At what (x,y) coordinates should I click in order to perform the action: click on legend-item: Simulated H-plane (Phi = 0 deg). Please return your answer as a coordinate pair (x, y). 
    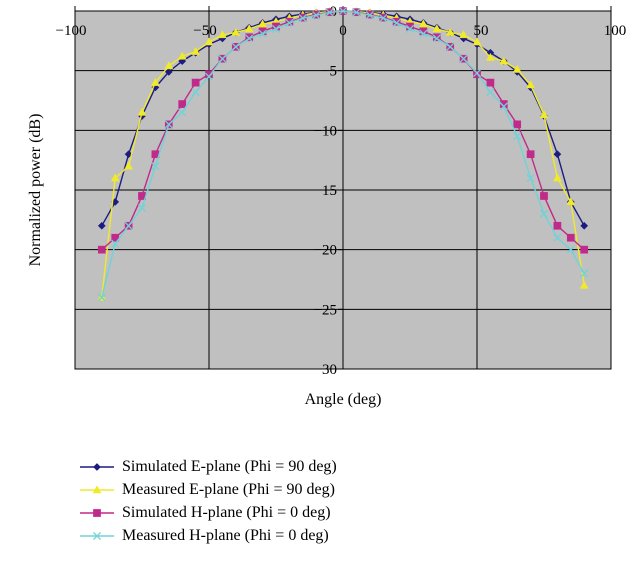
    Looking at the image, I should click on (207, 512).